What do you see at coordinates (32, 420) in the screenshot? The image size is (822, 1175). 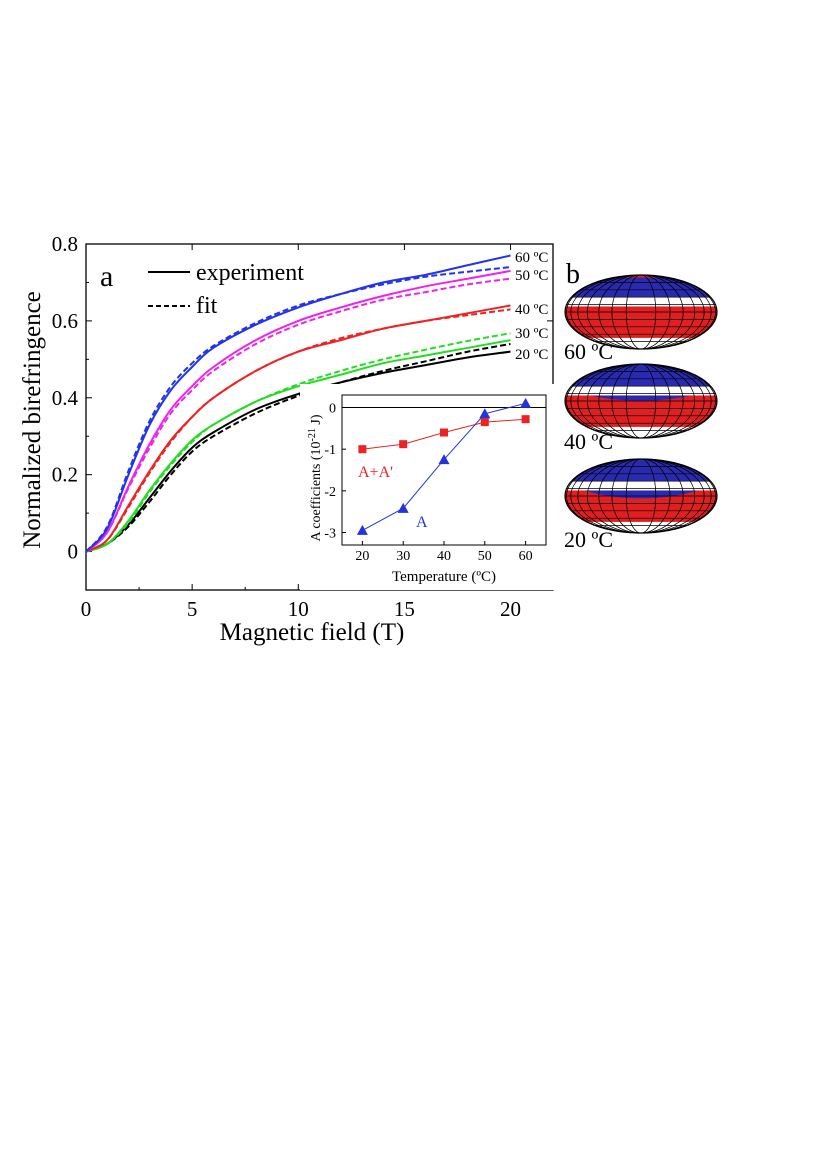 I see `y-axis-label: Normalized birefringence` at bounding box center [32, 420].